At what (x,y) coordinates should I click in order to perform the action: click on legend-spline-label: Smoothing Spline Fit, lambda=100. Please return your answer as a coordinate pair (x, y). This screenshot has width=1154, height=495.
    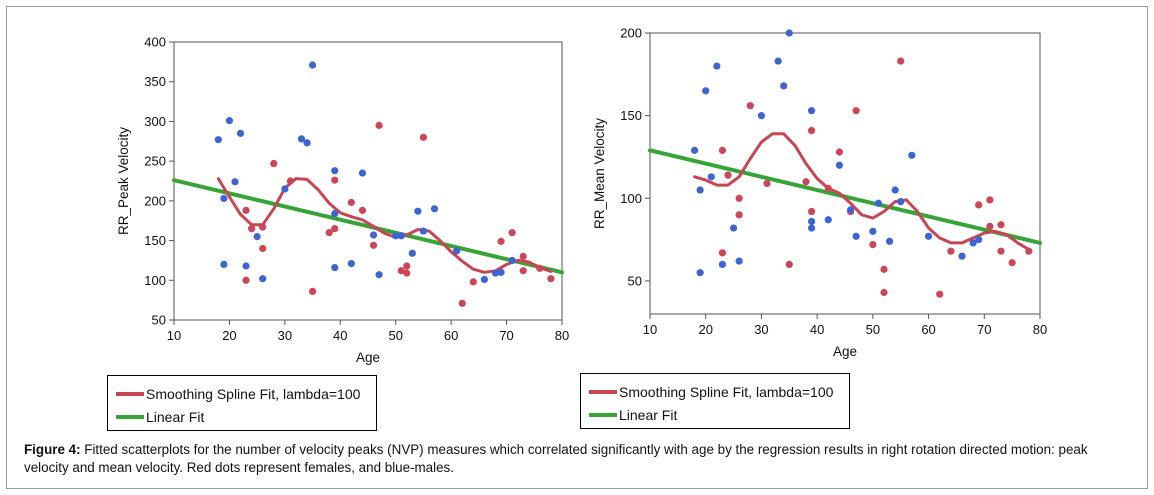
    Looking at the image, I should click on (253, 394).